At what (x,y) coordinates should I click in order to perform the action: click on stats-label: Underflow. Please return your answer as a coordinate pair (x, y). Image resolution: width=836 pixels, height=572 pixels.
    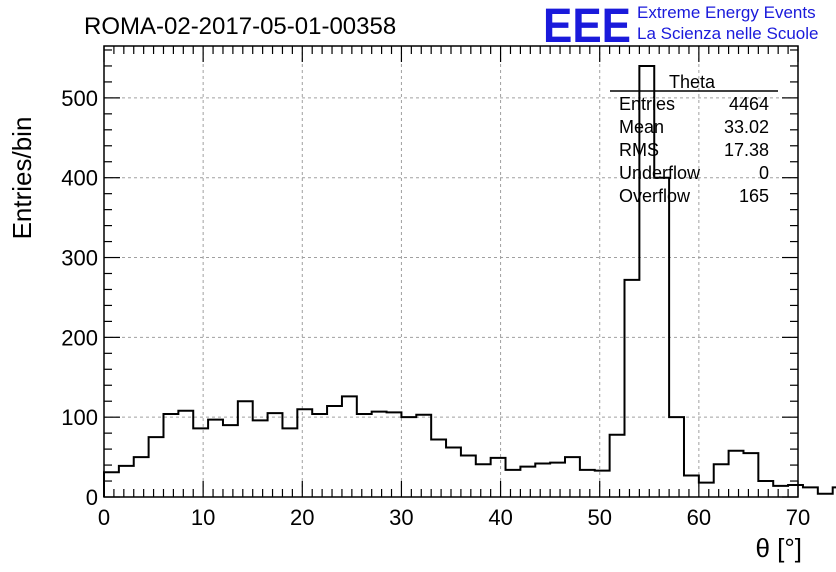
    Looking at the image, I should click on (660, 173).